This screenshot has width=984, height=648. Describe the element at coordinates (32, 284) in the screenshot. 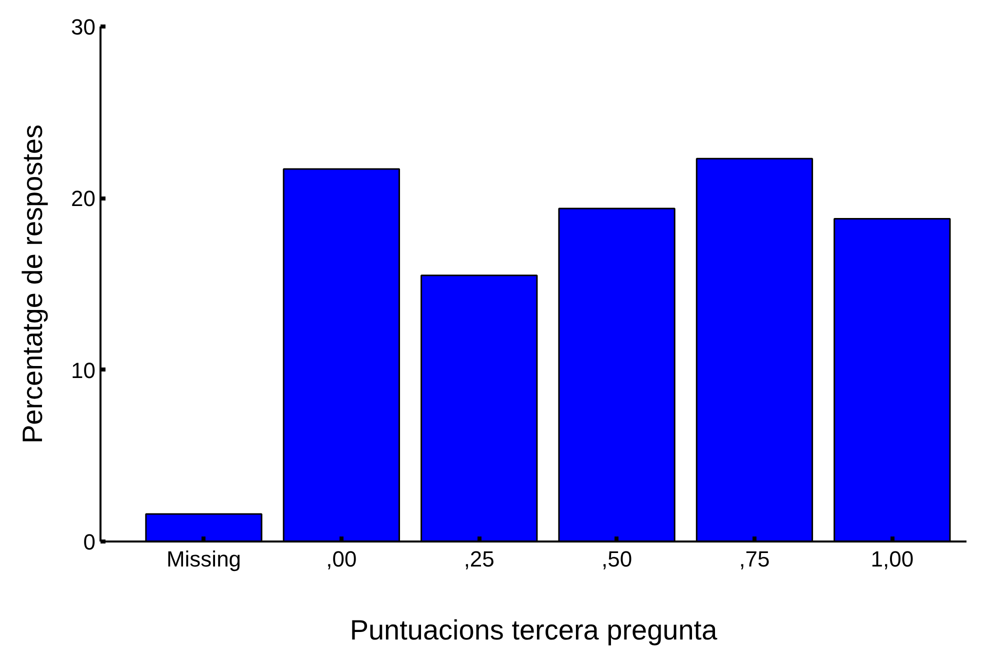

I see `y-axis-title: Percentatge de respostes` at that location.